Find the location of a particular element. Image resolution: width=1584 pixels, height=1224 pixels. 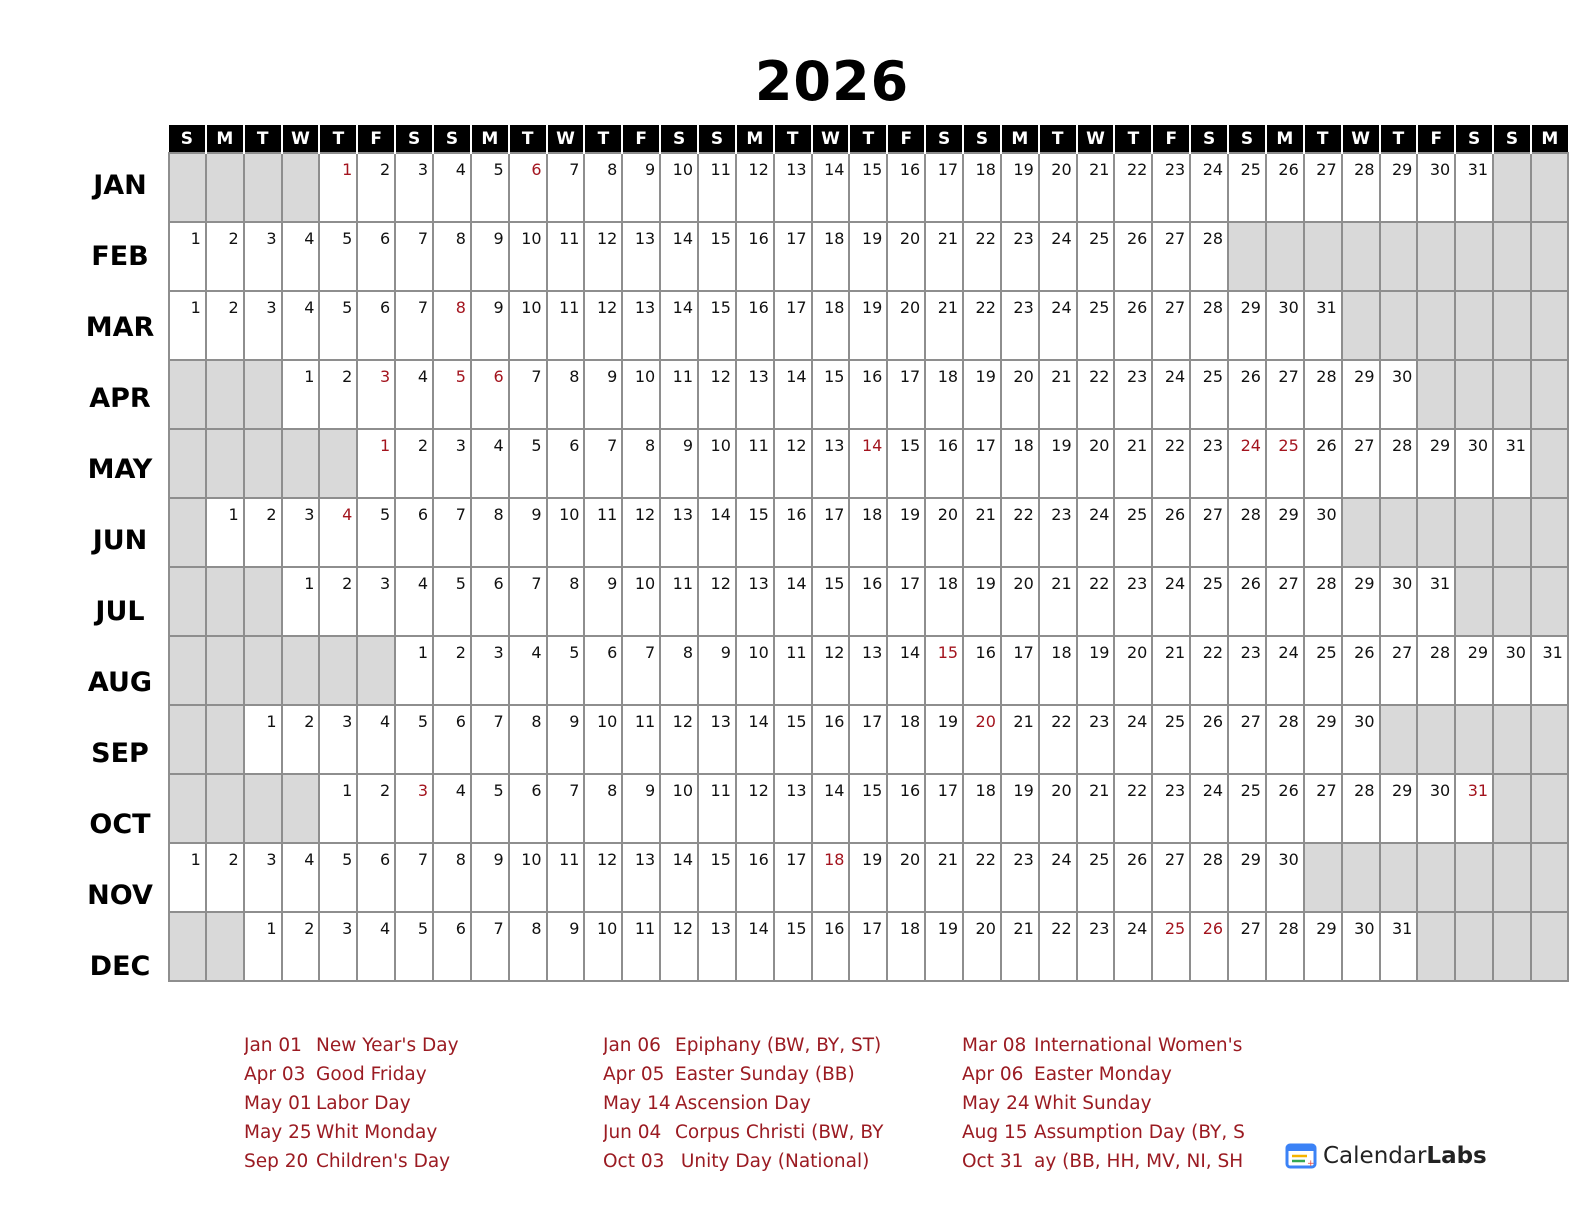

day-number: 12 is located at coordinates (683, 928).